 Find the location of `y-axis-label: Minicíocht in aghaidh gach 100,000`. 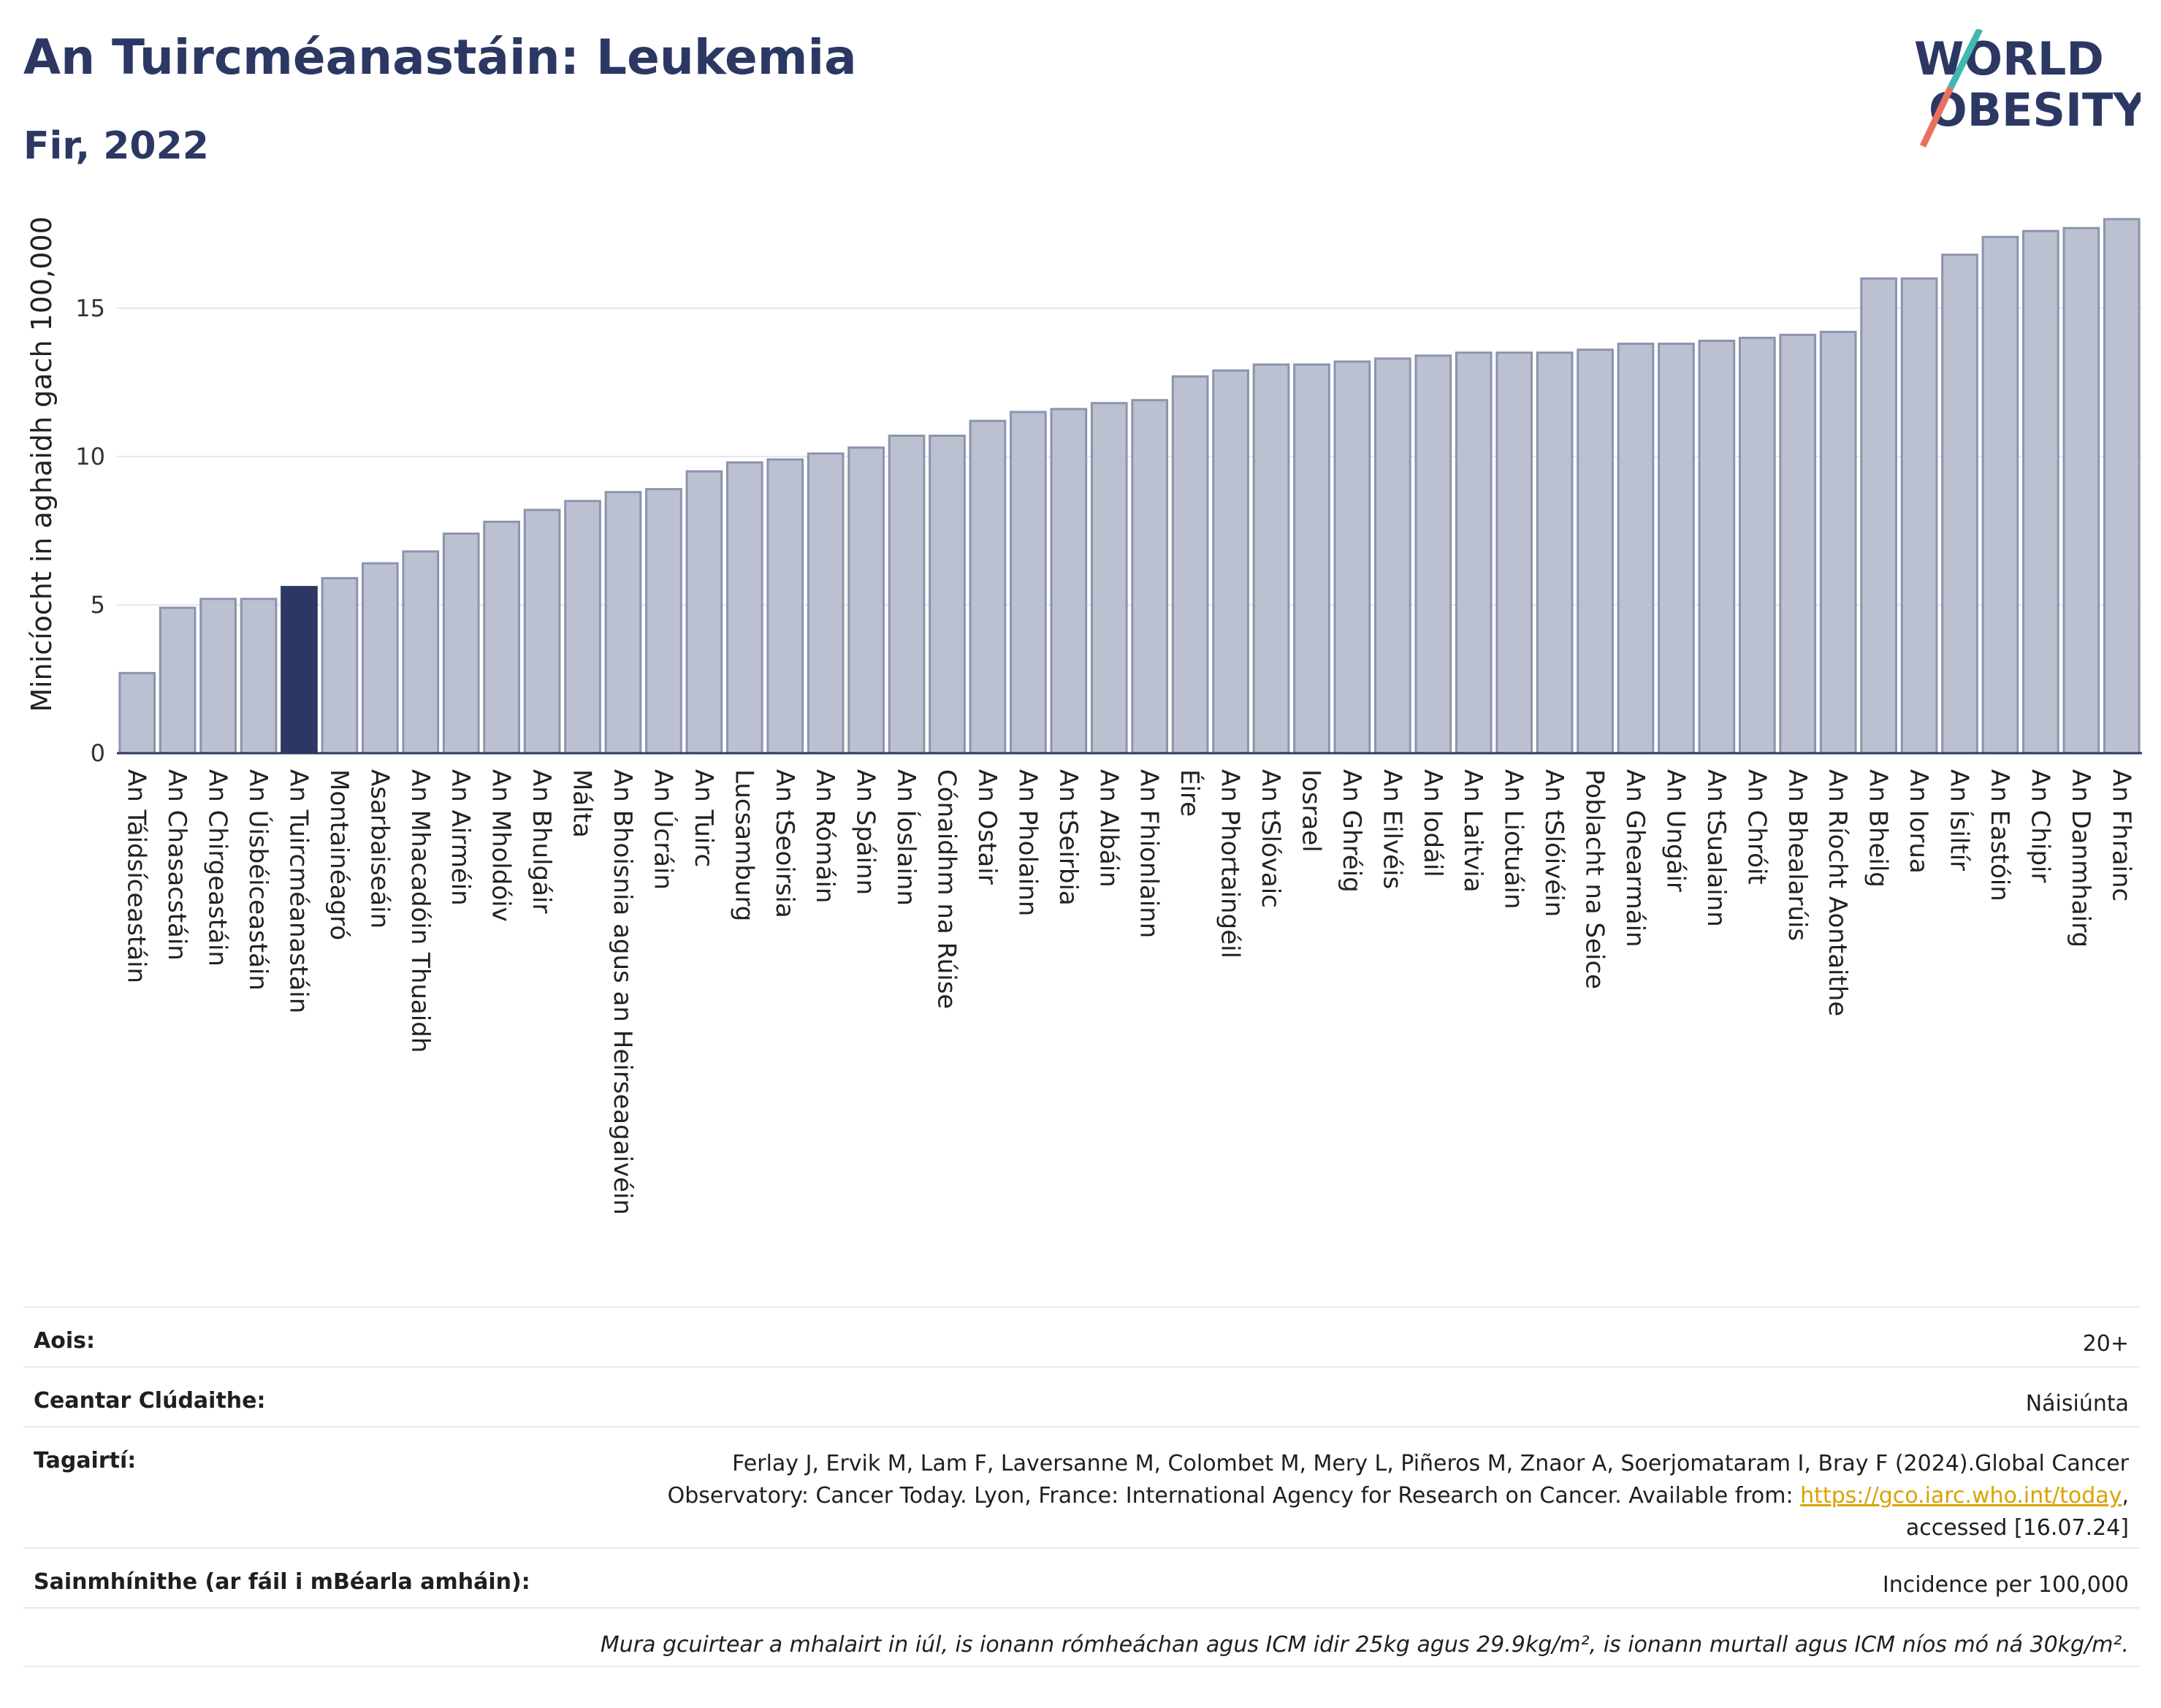

y-axis-label: Minicíocht in aghaidh gach 100,000 is located at coordinates (42, 464).